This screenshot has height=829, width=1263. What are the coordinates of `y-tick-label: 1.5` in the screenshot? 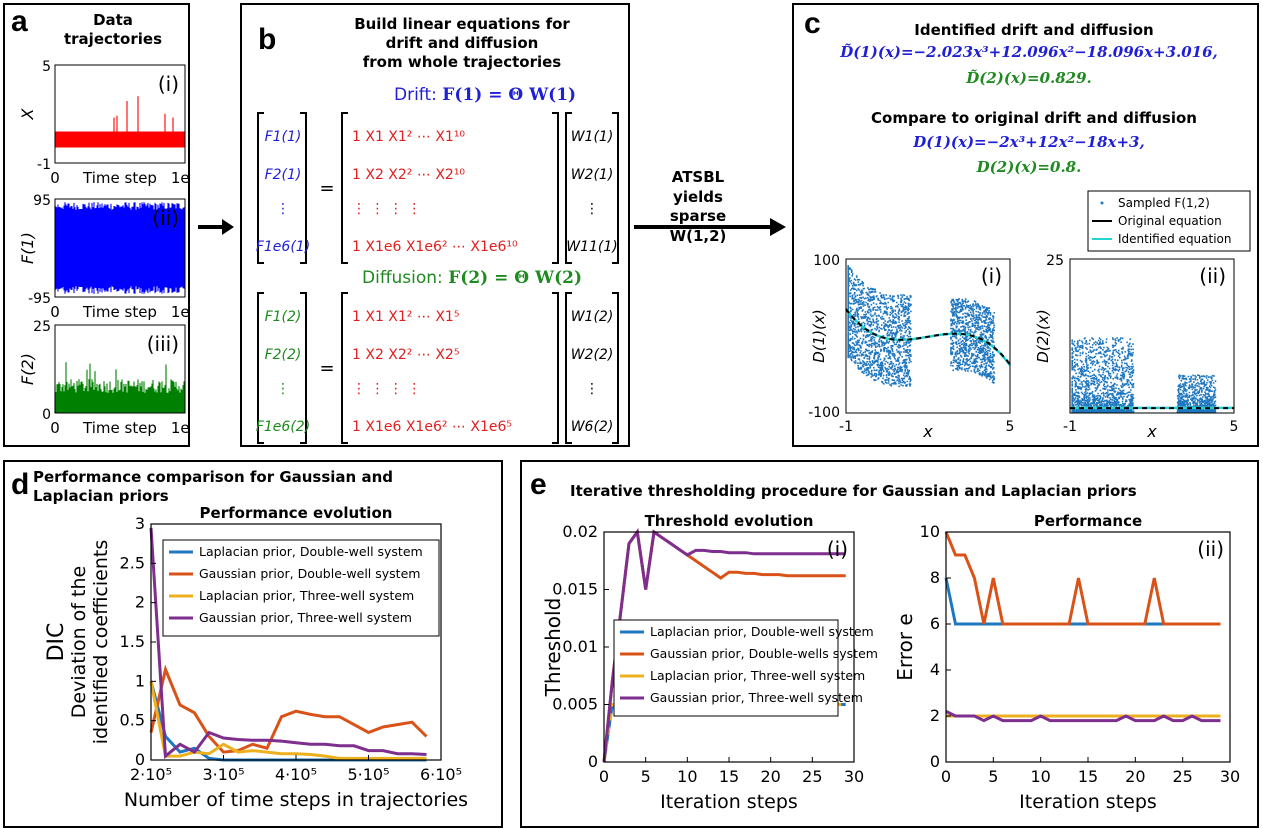 It's located at (132, 641).